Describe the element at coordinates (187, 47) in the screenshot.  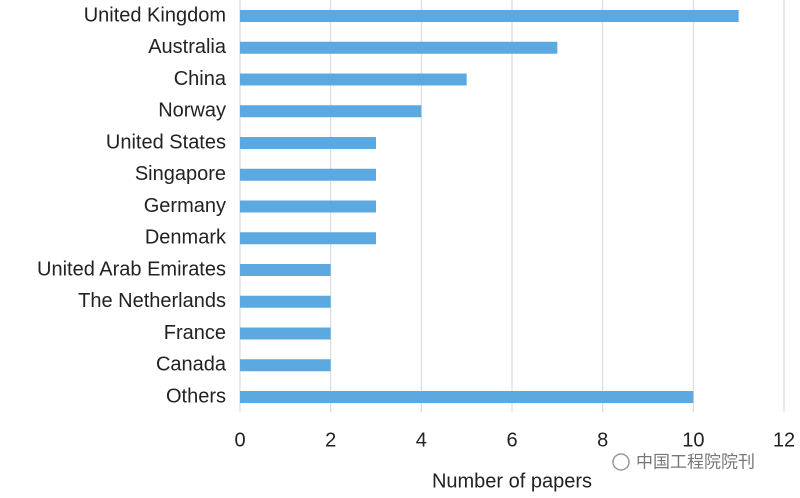
I see `y-tick-label: Australia` at that location.